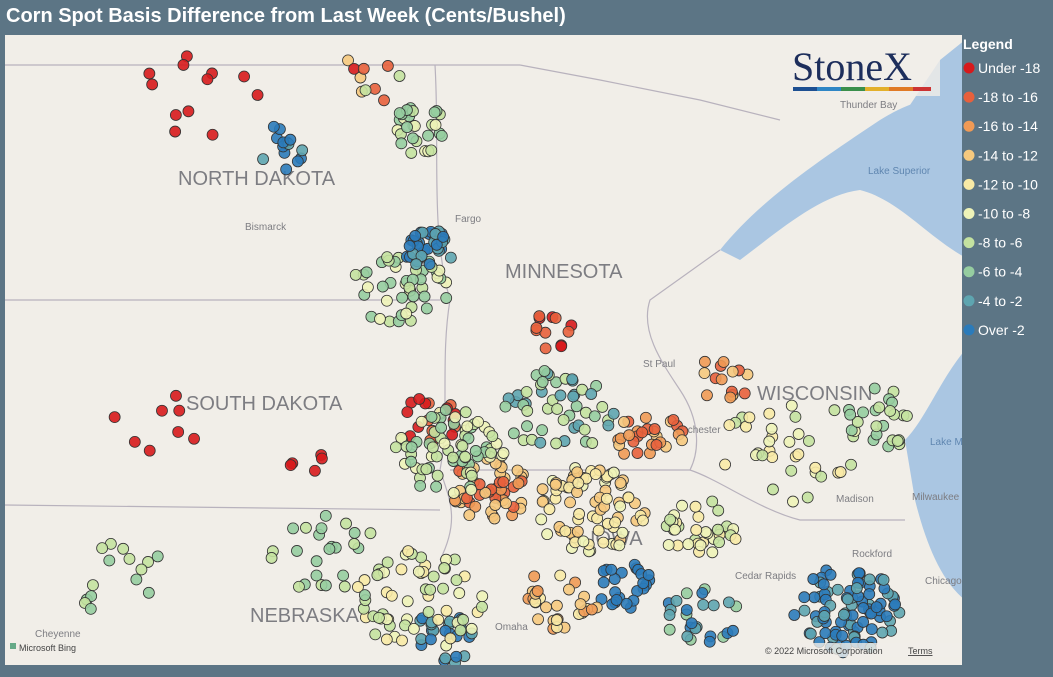 The height and width of the screenshot is (677, 1053). Describe the element at coordinates (920, 651) in the screenshot. I see `terms-link: Terms` at that location.